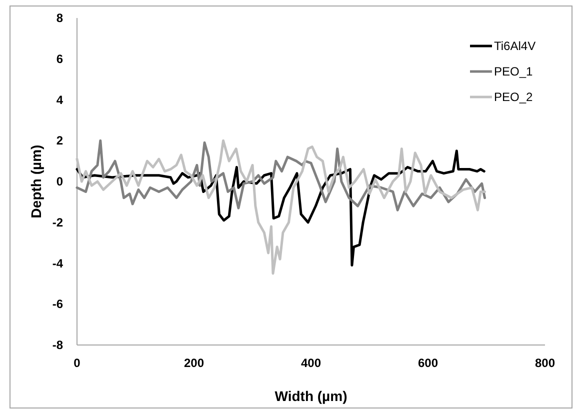 The height and width of the screenshot is (412, 576). I want to click on y-tick-label: -8, so click(58, 345).